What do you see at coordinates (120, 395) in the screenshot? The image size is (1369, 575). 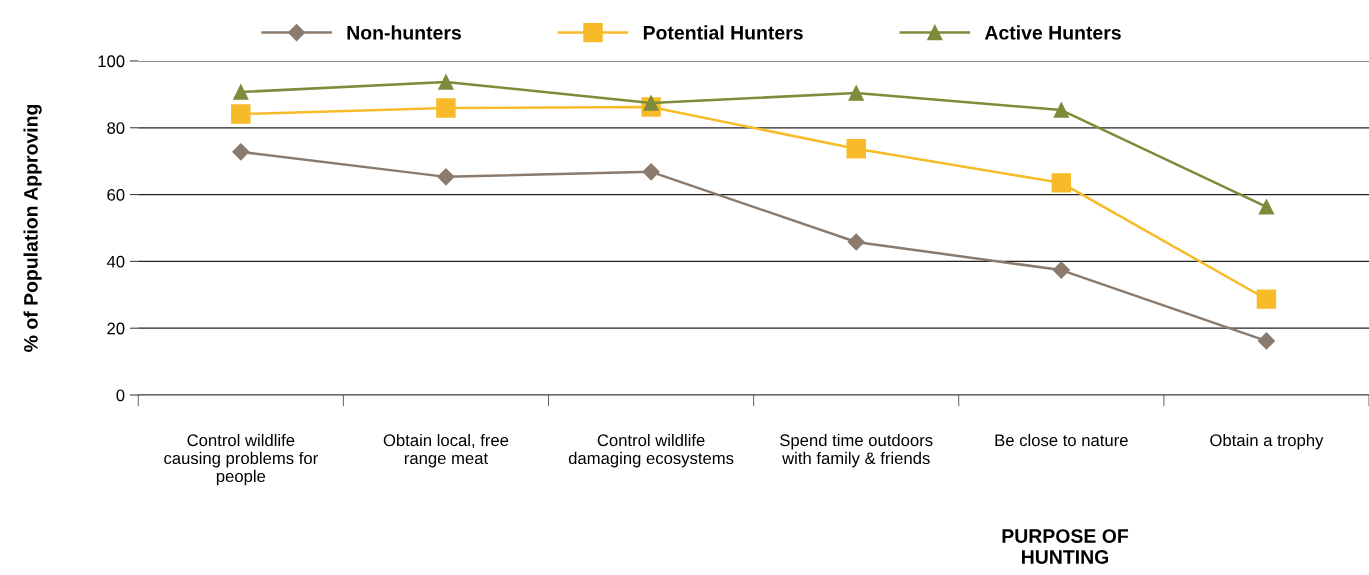 I see `y-tick-label: 0` at bounding box center [120, 395].